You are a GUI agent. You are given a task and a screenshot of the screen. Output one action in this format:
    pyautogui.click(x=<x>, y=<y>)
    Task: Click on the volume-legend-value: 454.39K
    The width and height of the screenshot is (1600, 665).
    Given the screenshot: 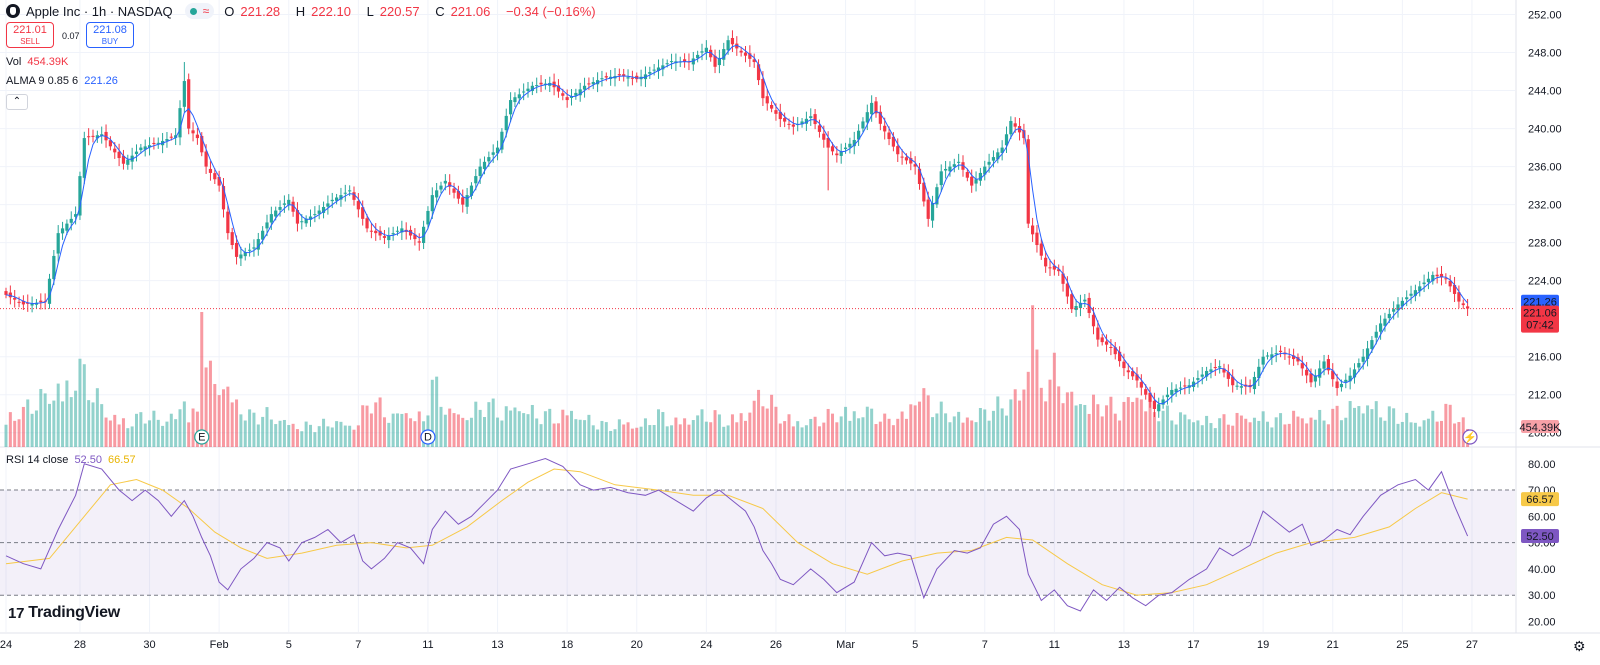 What is the action you would take?
    pyautogui.click(x=48, y=62)
    